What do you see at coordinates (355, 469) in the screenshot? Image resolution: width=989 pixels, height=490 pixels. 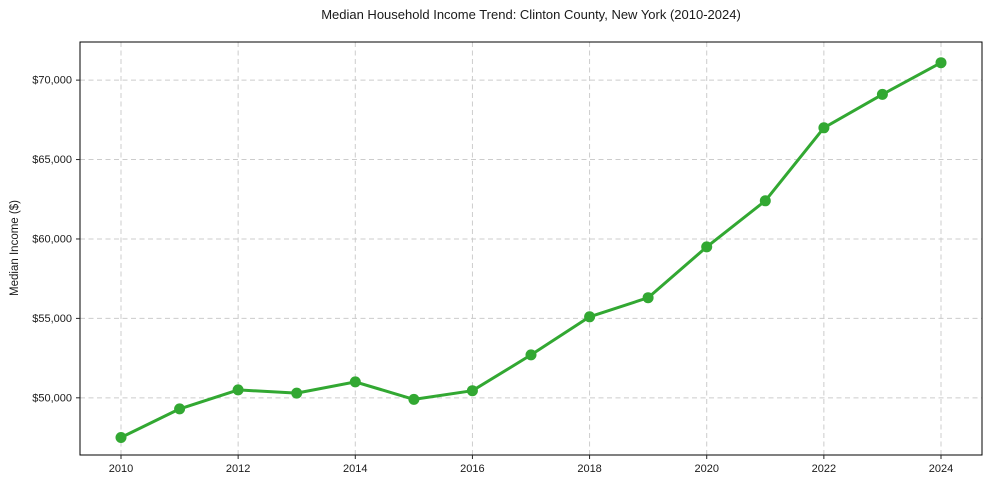 I see `x-tick-label: 2014` at bounding box center [355, 469].